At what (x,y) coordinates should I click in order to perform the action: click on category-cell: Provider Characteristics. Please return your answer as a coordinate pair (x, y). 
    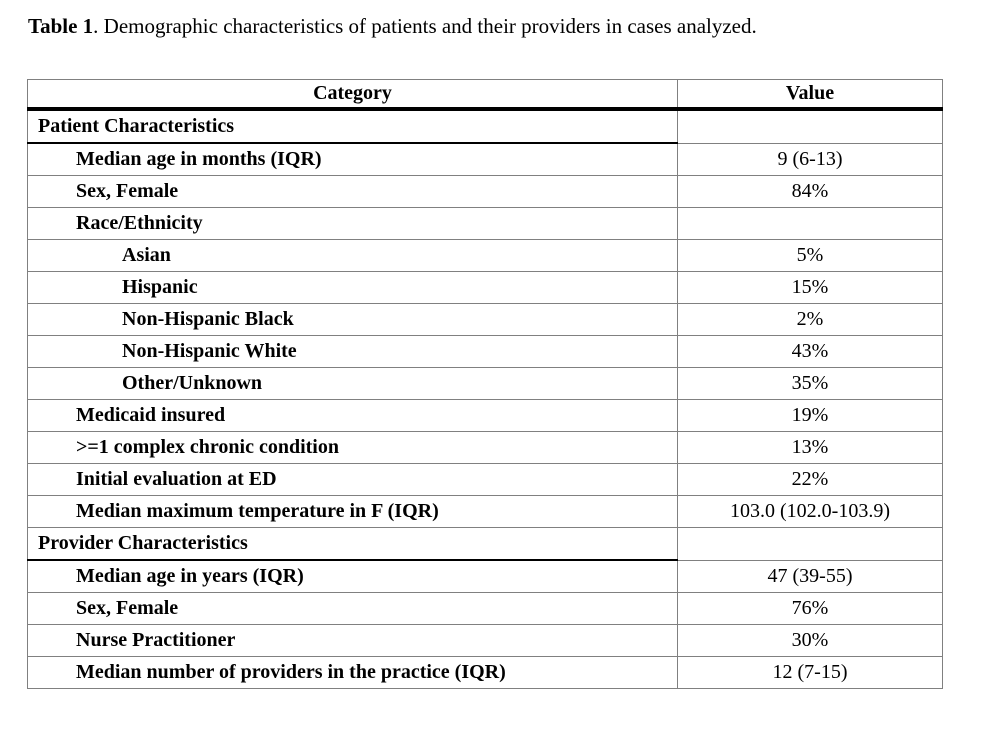
    Looking at the image, I should click on (352, 544).